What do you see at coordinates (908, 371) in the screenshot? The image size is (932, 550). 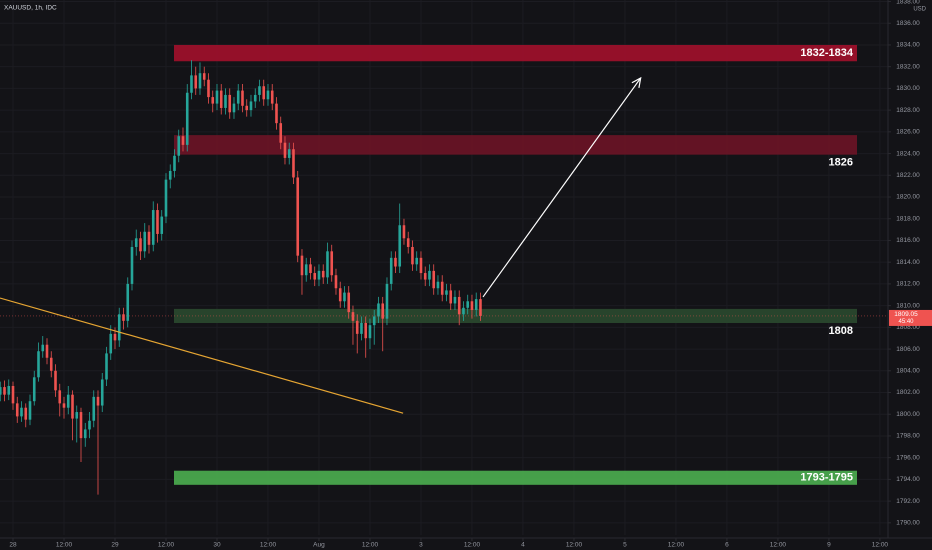 I see `y-tick-label: 1804.00` at bounding box center [908, 371].